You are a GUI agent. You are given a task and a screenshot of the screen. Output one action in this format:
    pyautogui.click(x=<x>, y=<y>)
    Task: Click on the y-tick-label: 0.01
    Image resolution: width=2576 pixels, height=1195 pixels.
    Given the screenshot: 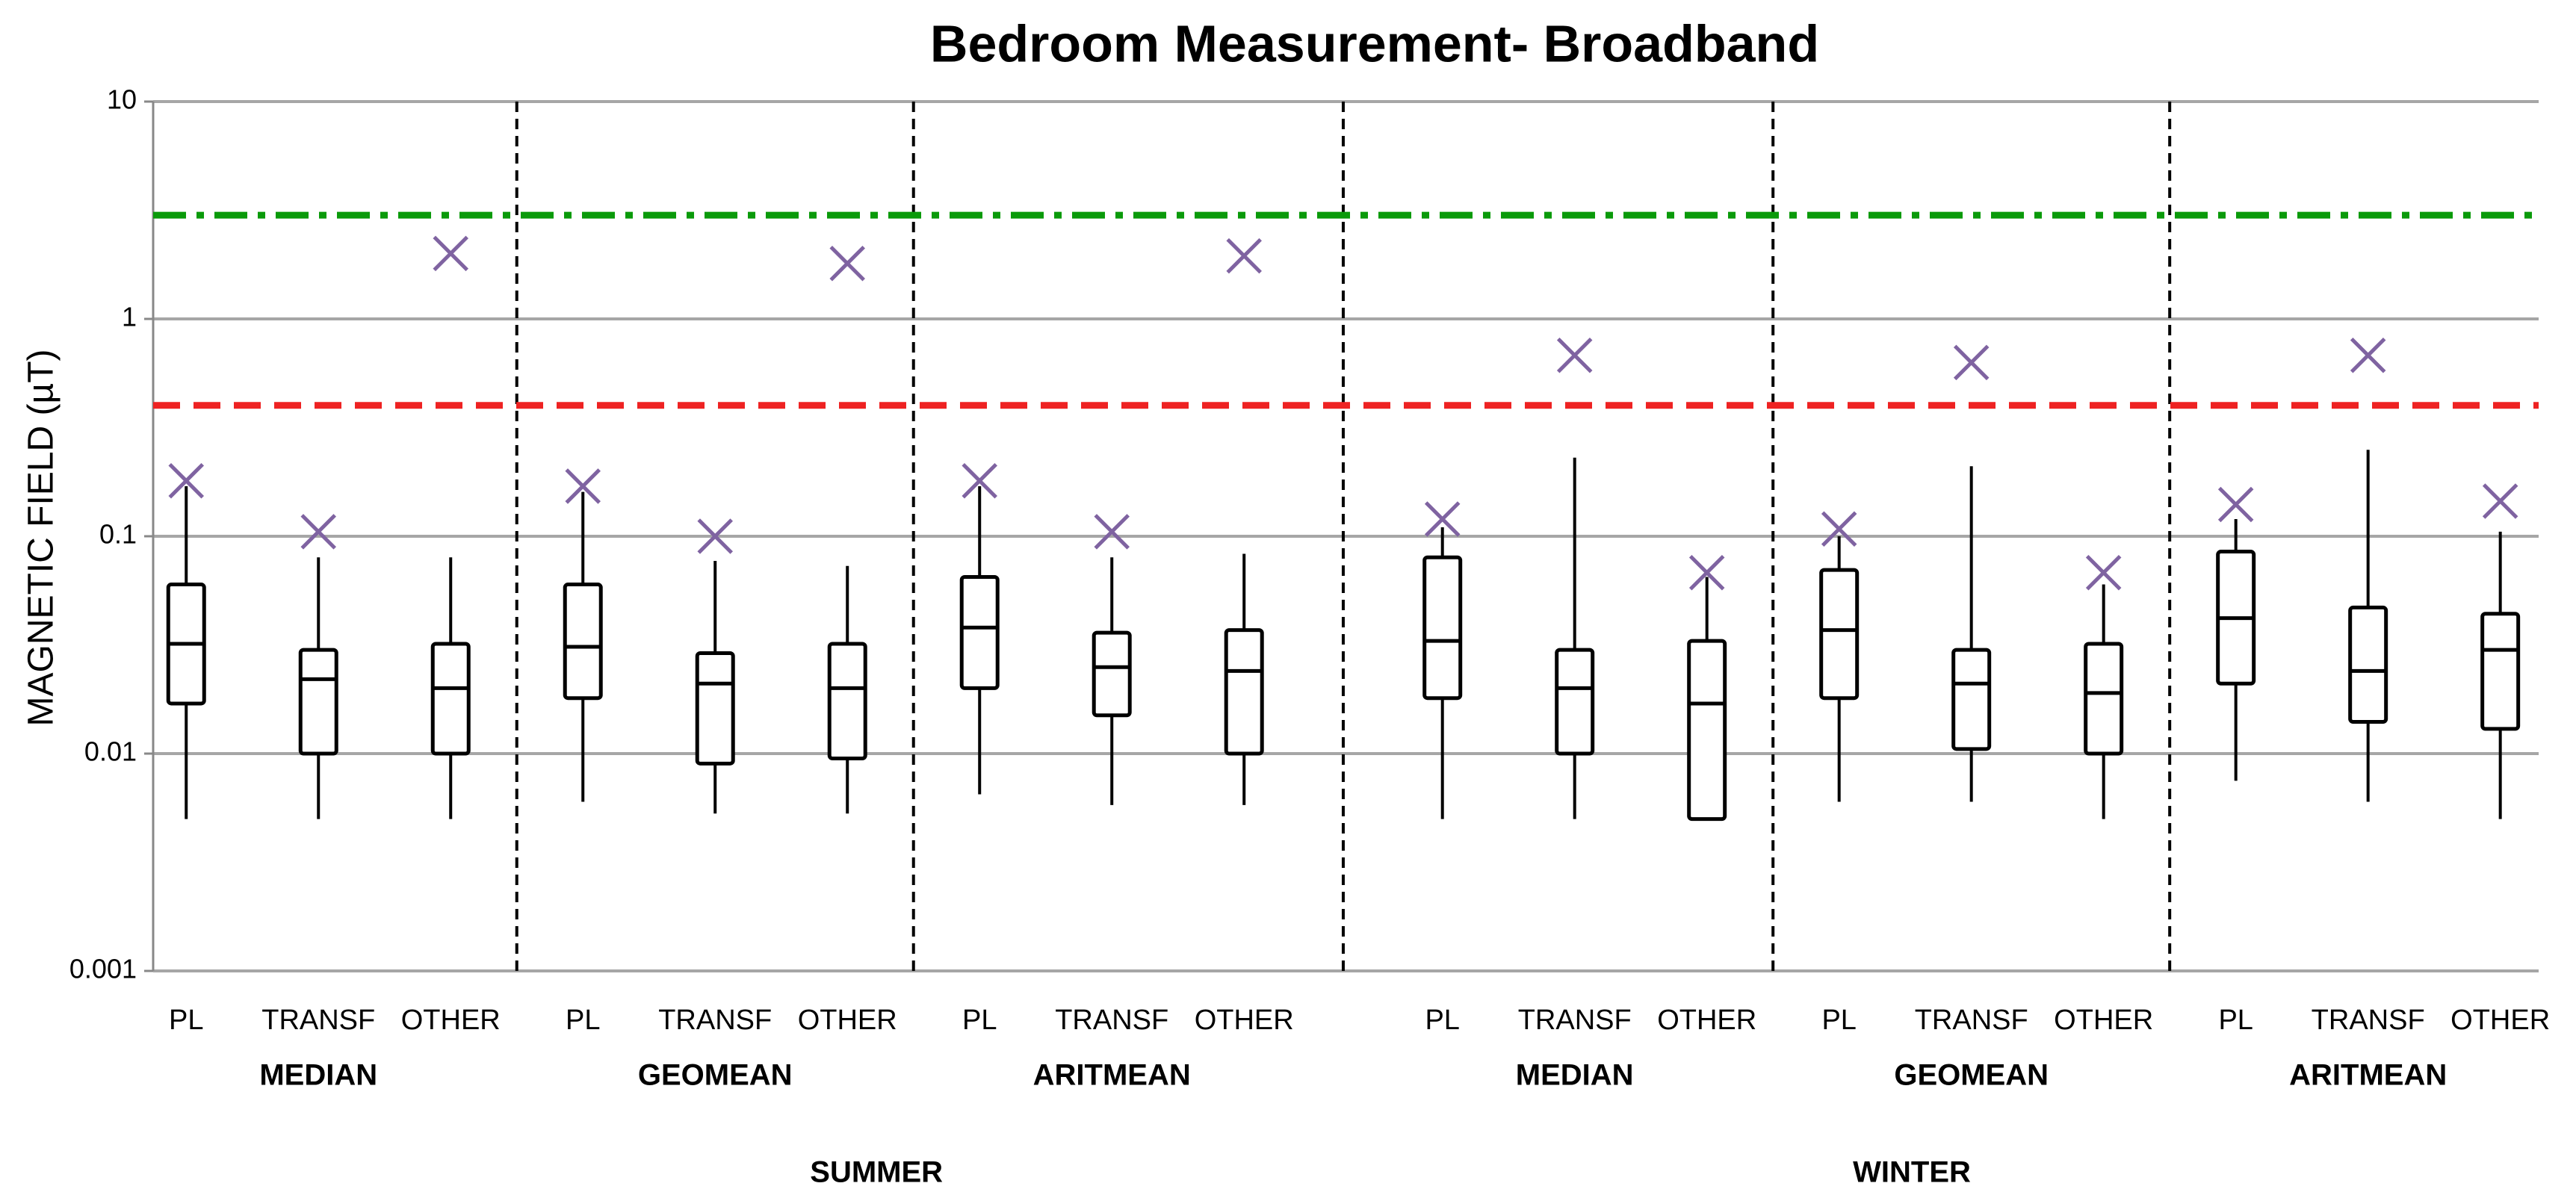 What is the action you would take?
    pyautogui.click(x=110, y=751)
    